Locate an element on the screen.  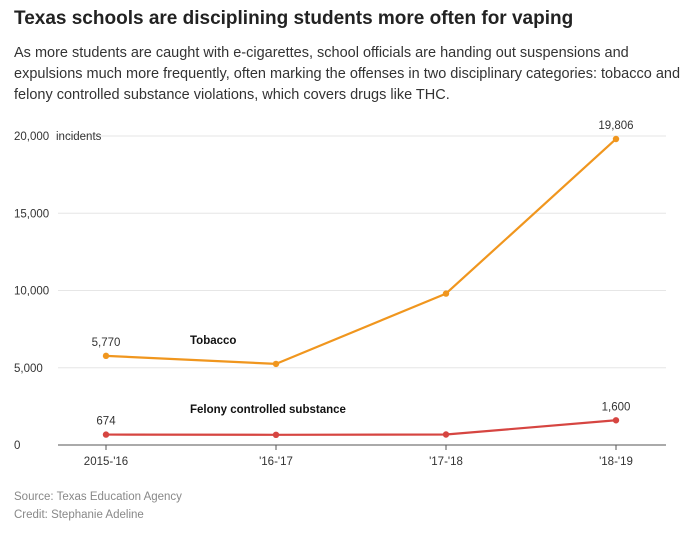
felony-data-label: 1,600 is located at coordinates (616, 407).